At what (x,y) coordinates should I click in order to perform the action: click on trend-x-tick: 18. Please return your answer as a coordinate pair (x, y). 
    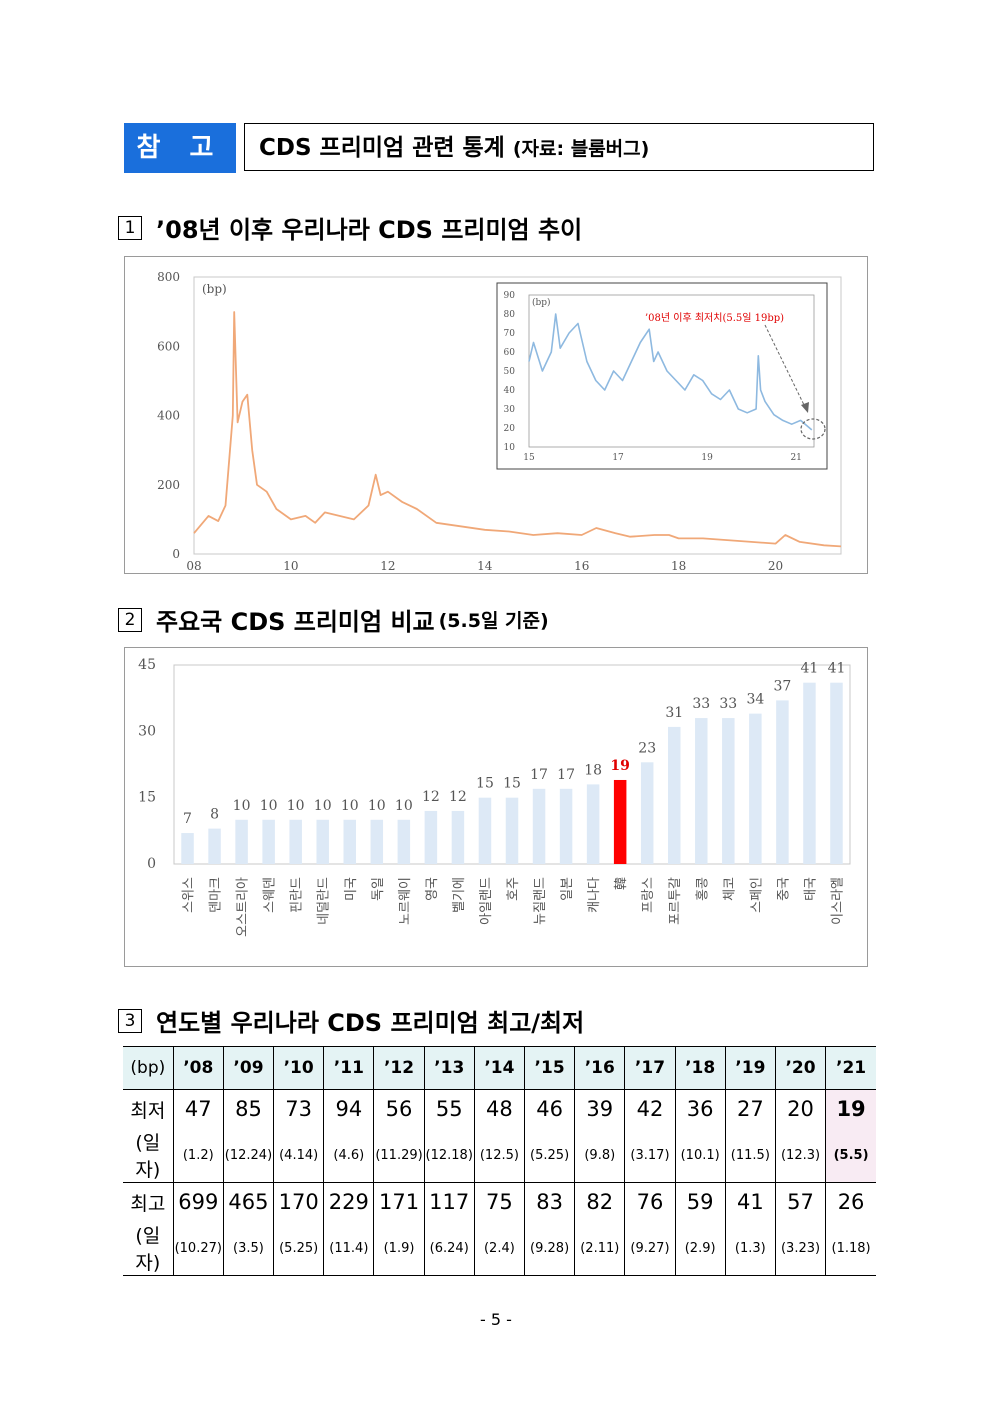
    Looking at the image, I should click on (678, 566).